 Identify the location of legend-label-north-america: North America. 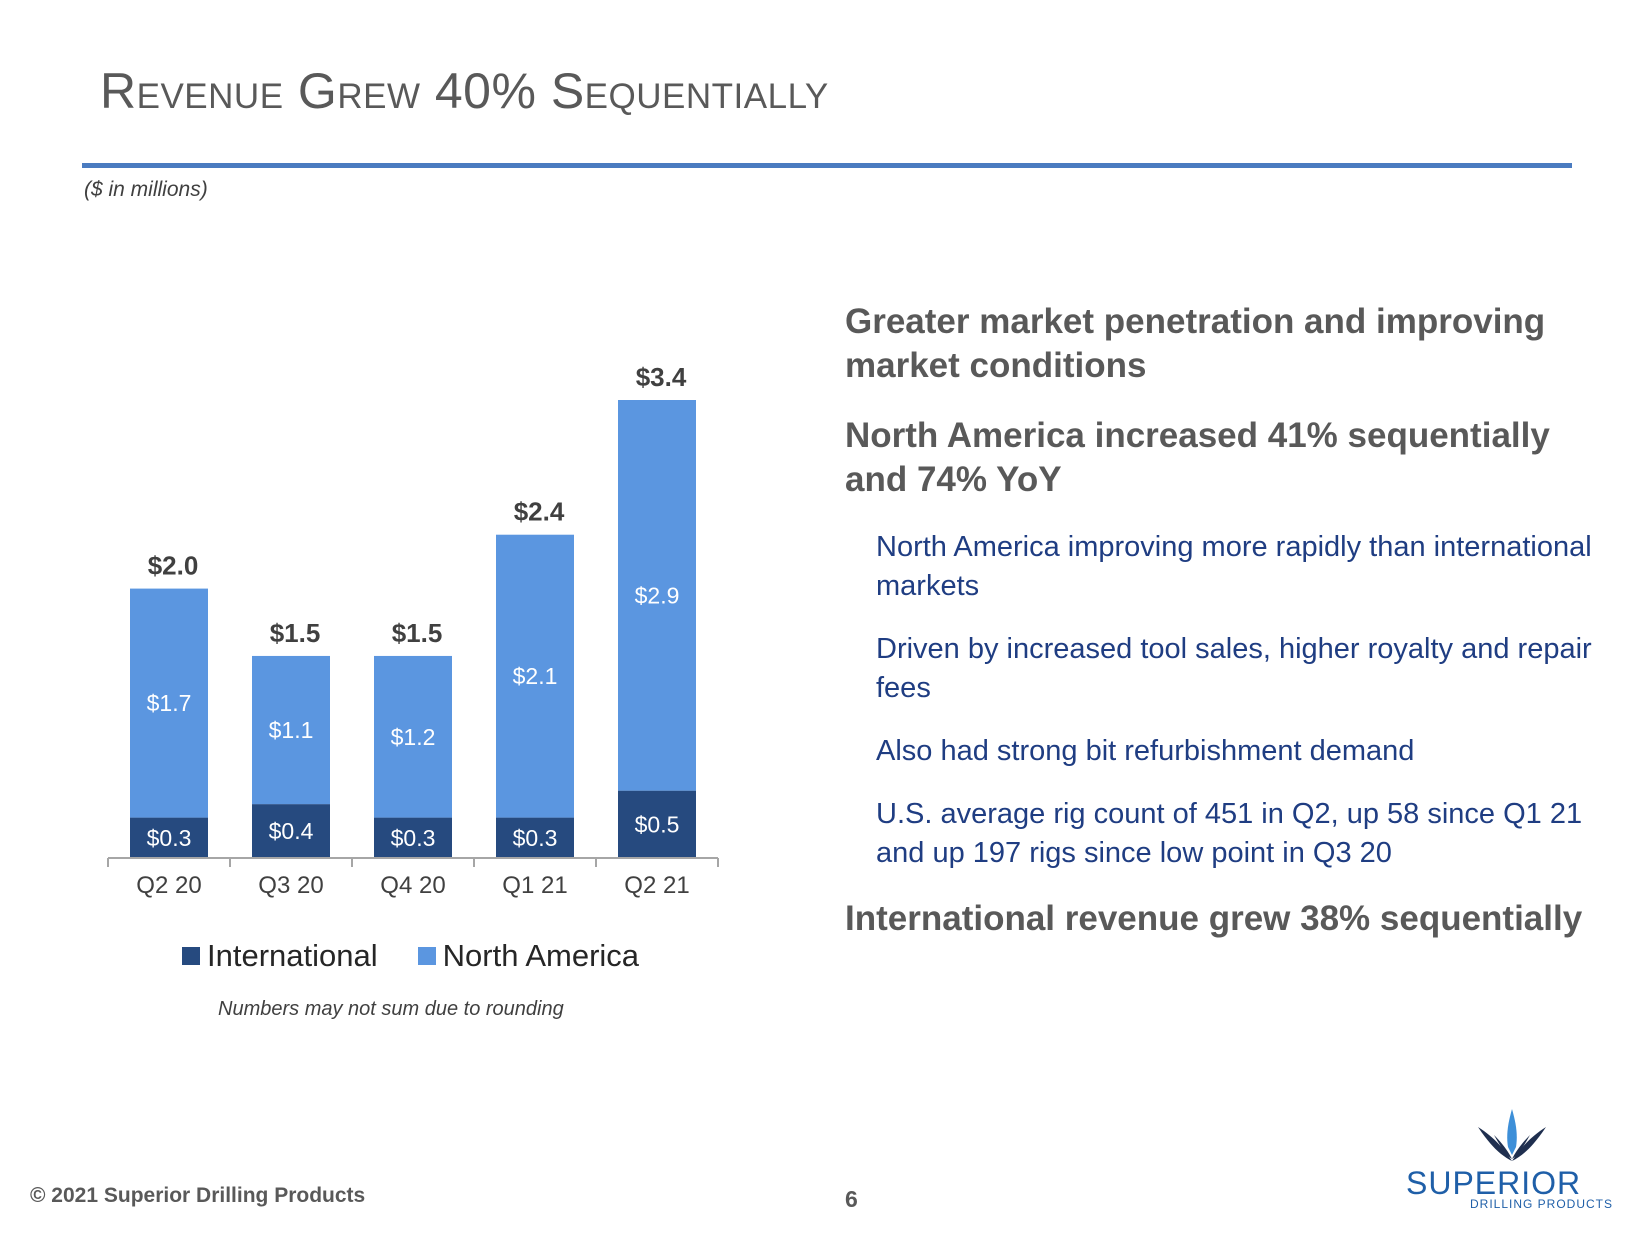
(541, 955).